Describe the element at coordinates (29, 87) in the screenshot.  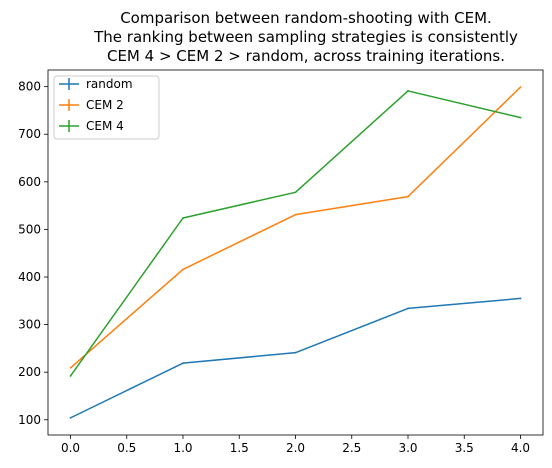
I see `y-tick-label: 800` at that location.